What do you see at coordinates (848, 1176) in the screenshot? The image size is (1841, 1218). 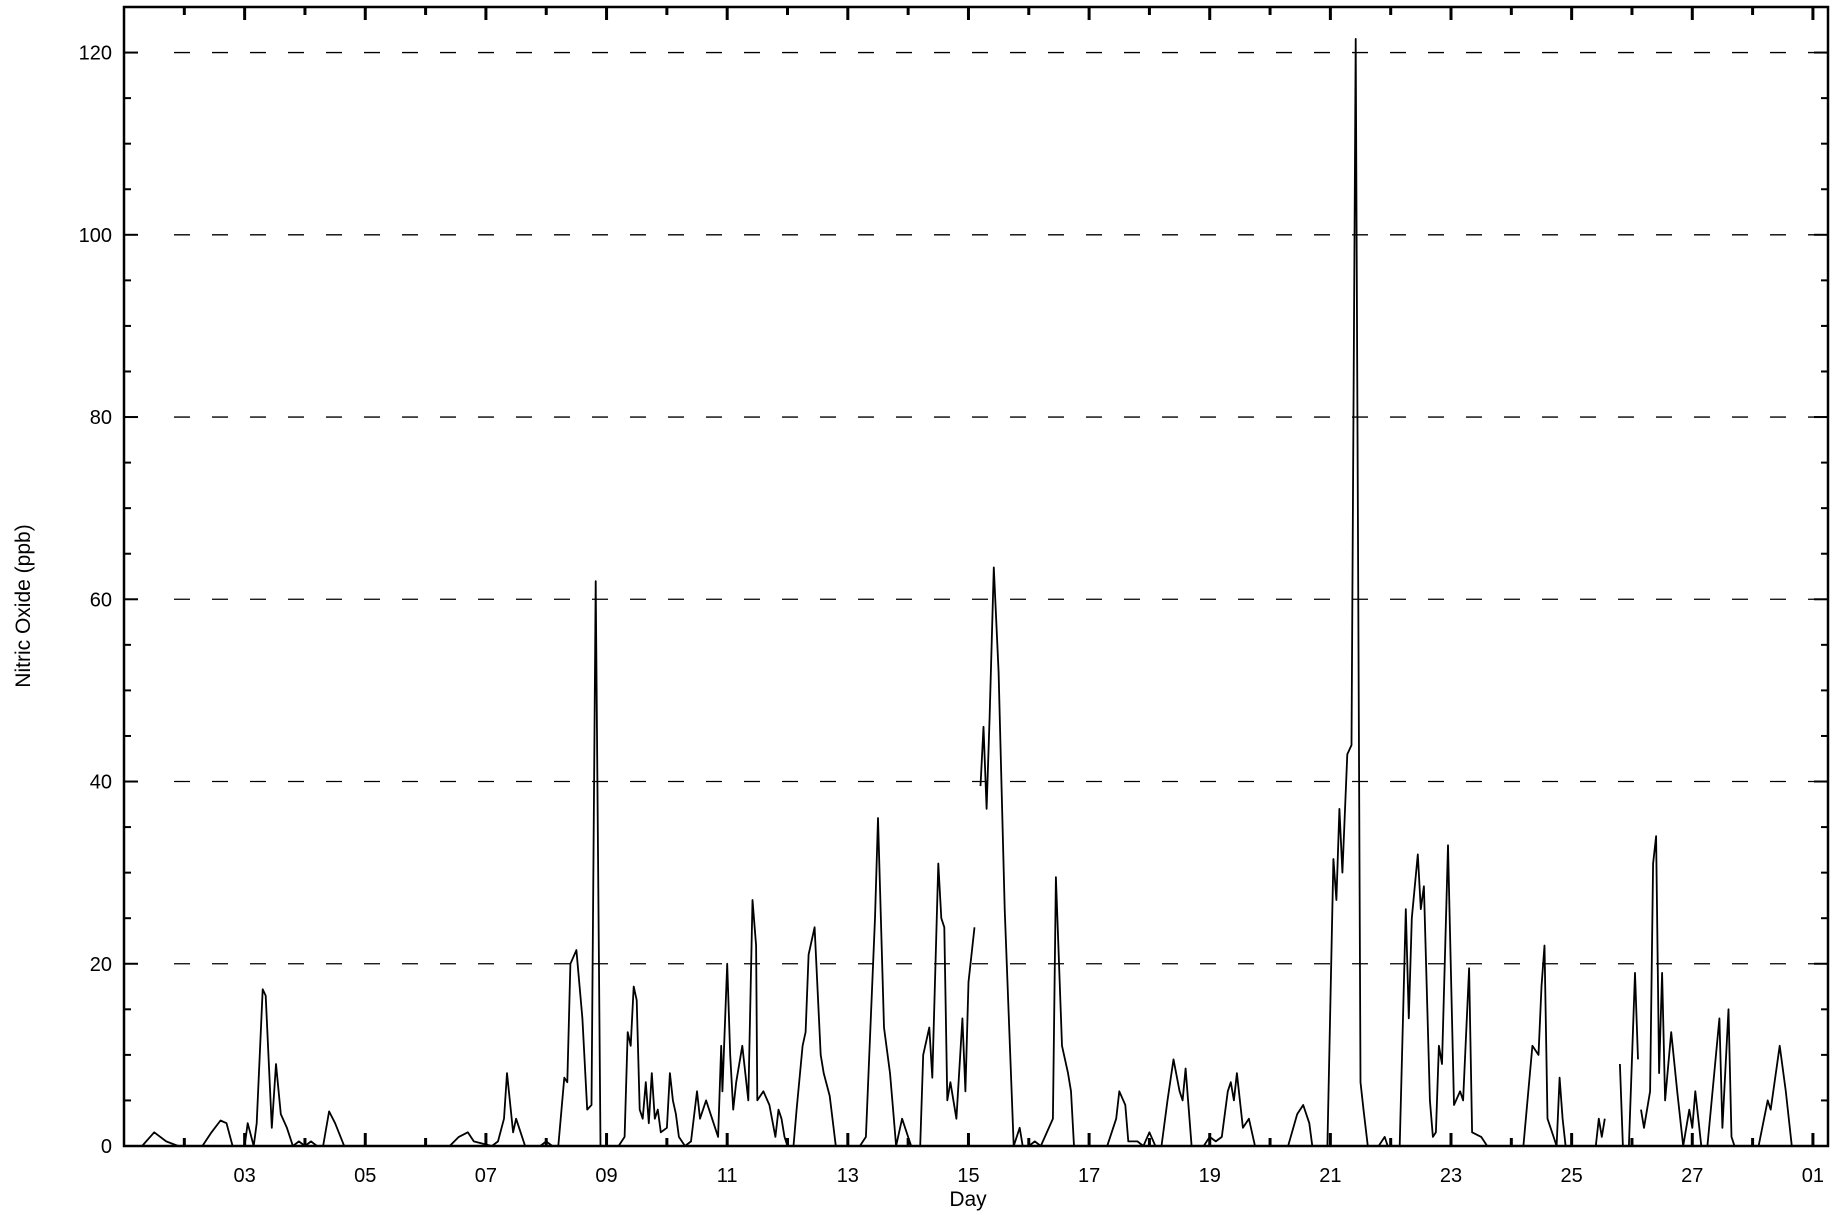 I see `x-tick-label: 13` at bounding box center [848, 1176].